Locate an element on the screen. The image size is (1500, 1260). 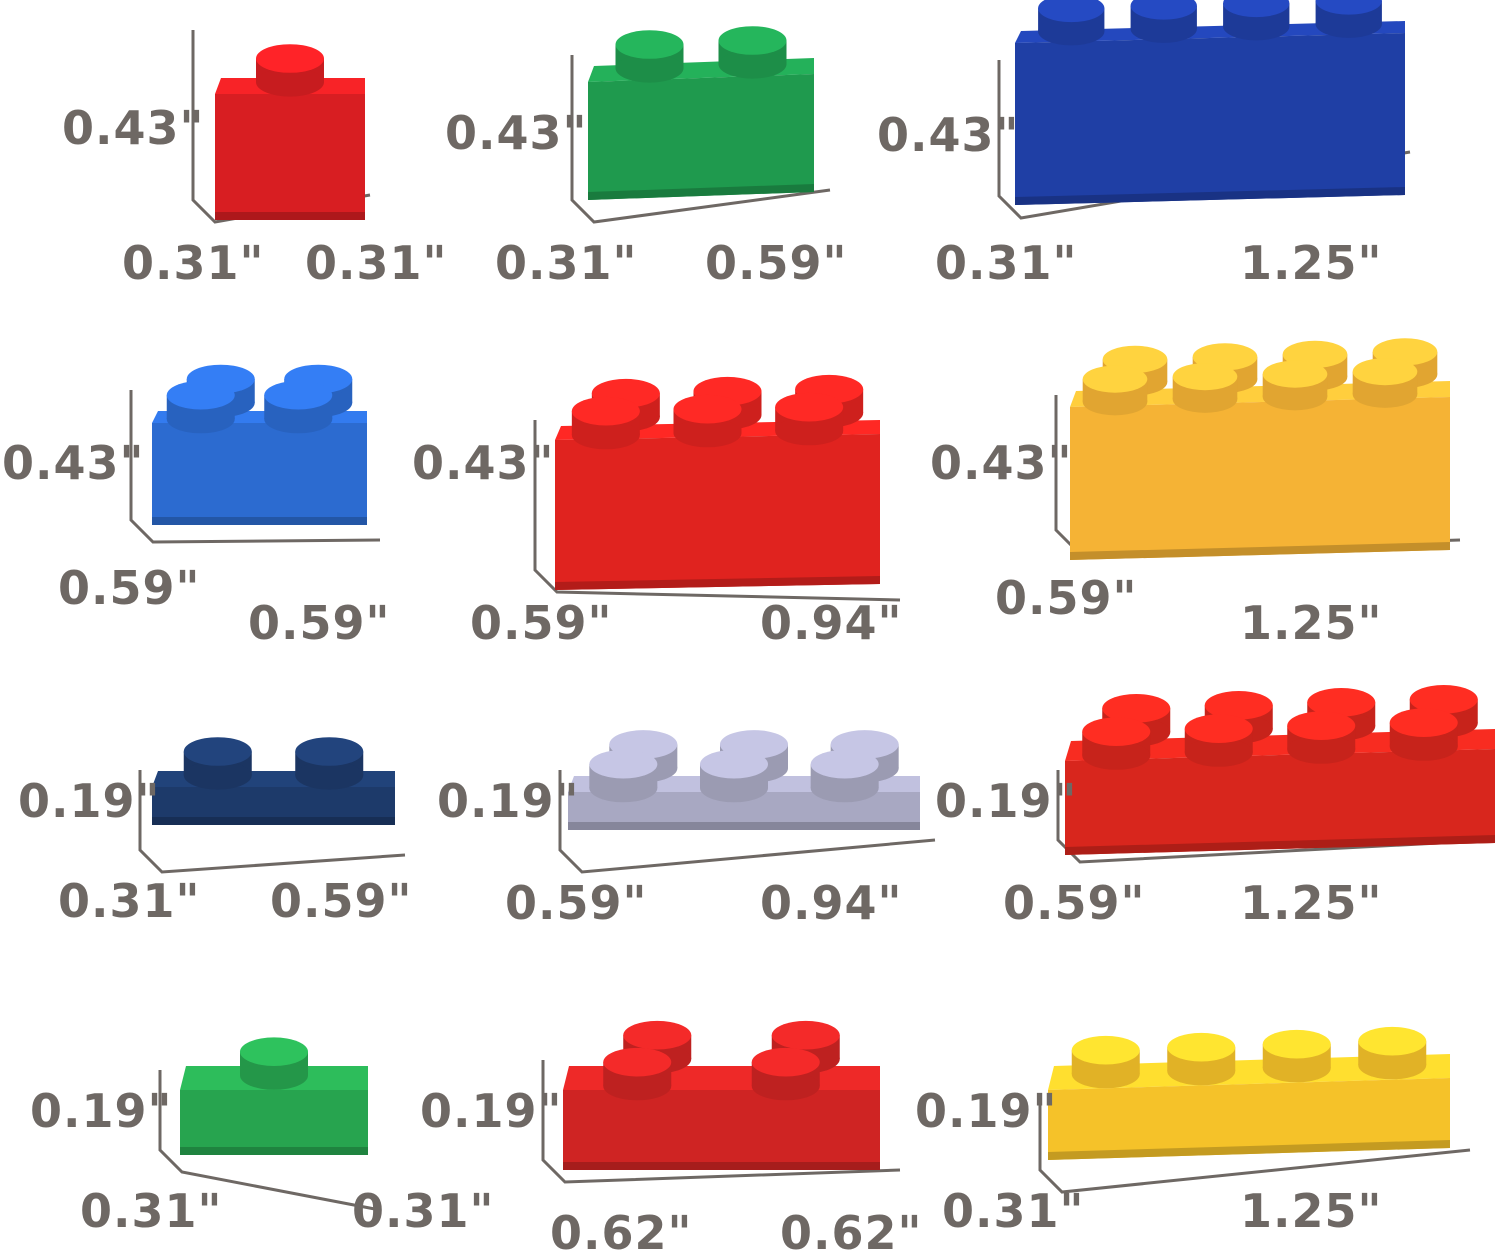
depth-label: 0.62" is located at coordinates (621, 1233).